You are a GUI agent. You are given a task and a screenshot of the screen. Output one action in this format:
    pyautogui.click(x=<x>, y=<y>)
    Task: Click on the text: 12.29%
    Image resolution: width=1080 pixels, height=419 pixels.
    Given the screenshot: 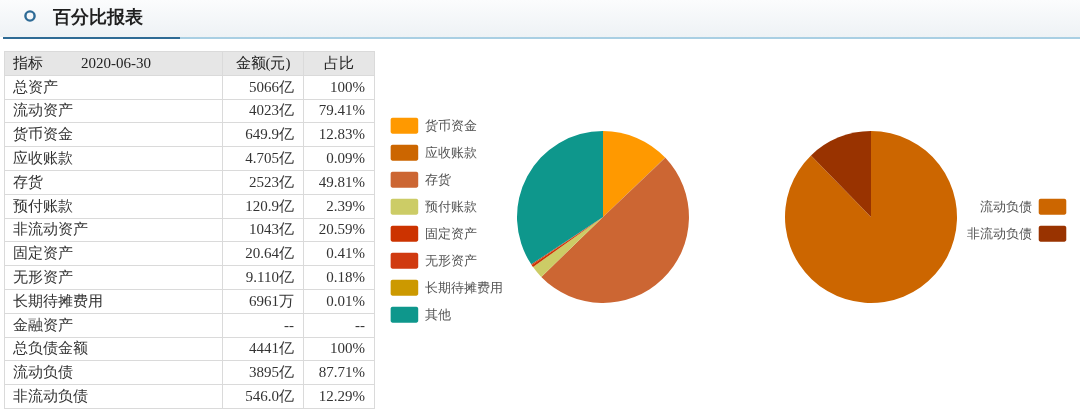 What is the action you would take?
    pyautogui.click(x=341, y=396)
    